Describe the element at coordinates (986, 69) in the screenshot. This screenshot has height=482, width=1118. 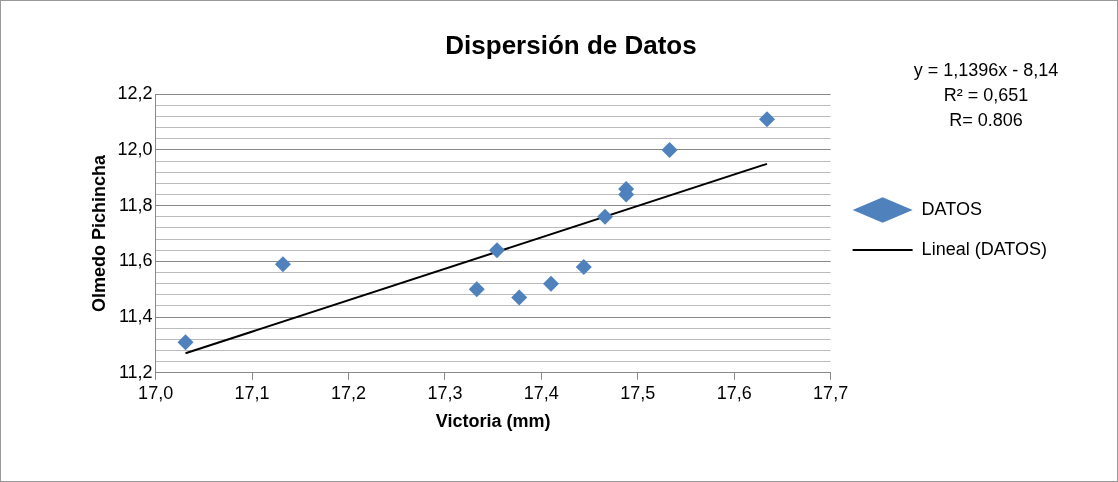
I see `text: y = 1,1396x - 8,14` at that location.